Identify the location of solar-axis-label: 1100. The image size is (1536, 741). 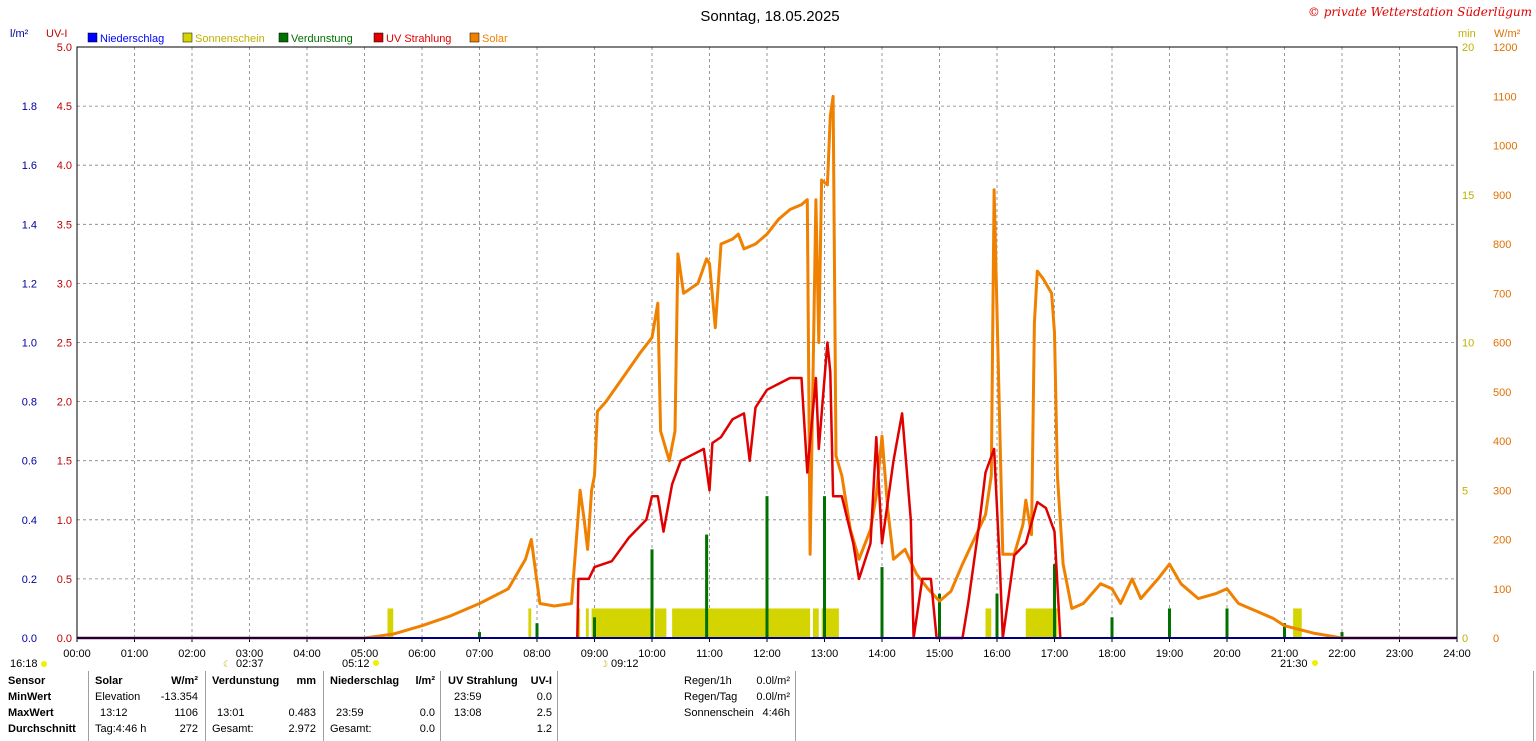
(1505, 97).